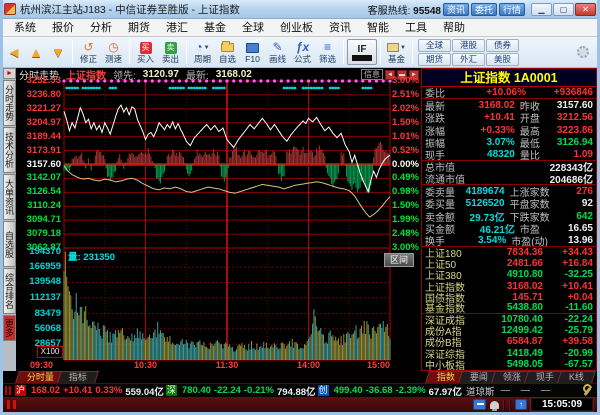  What do you see at coordinates (504, 404) in the screenshot?
I see `taskbar-divider` at bounding box center [504, 404].